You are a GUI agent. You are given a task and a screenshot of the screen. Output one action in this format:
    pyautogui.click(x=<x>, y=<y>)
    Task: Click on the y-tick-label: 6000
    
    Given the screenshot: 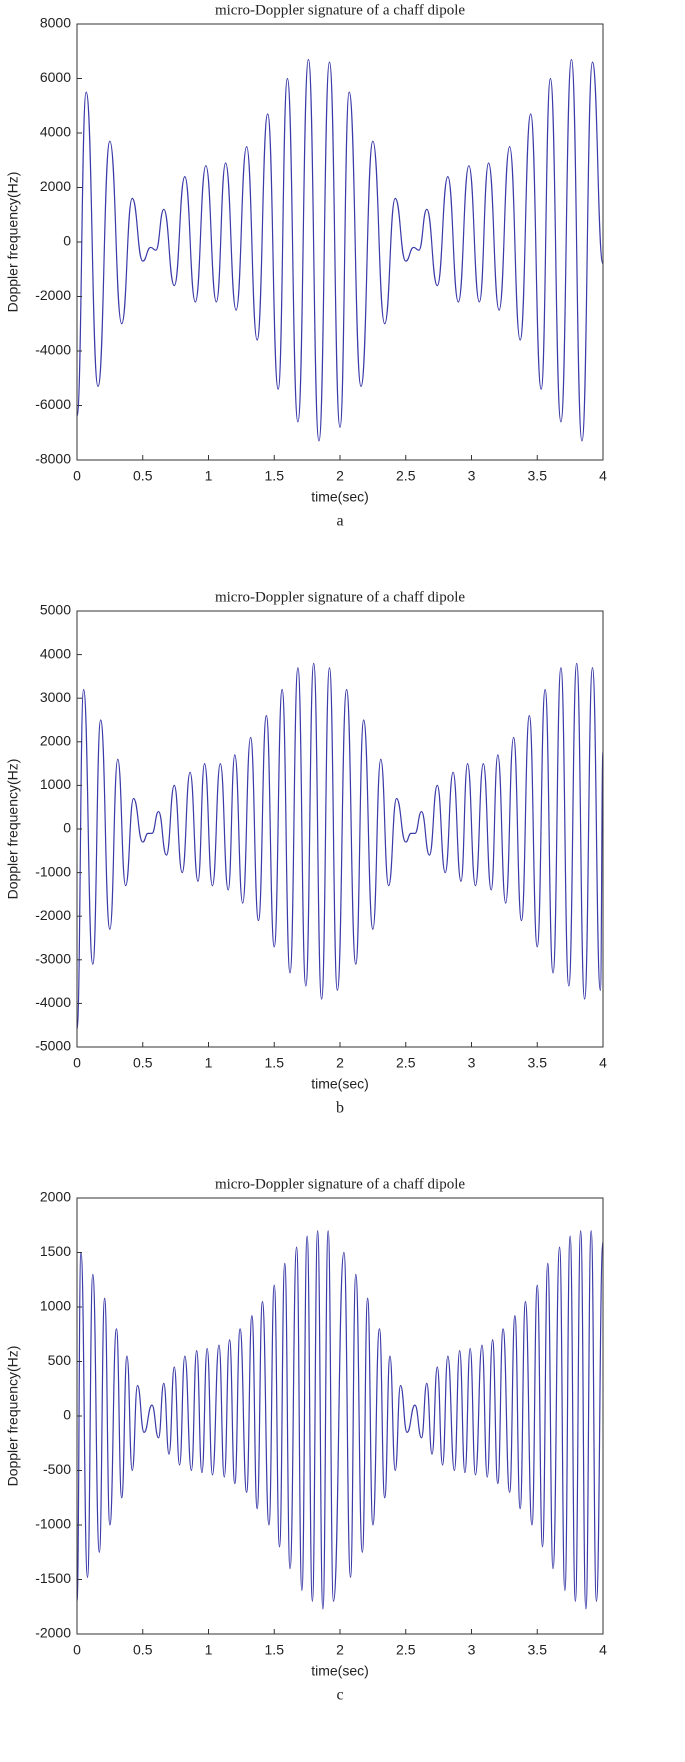 What is the action you would take?
    pyautogui.click(x=55, y=77)
    